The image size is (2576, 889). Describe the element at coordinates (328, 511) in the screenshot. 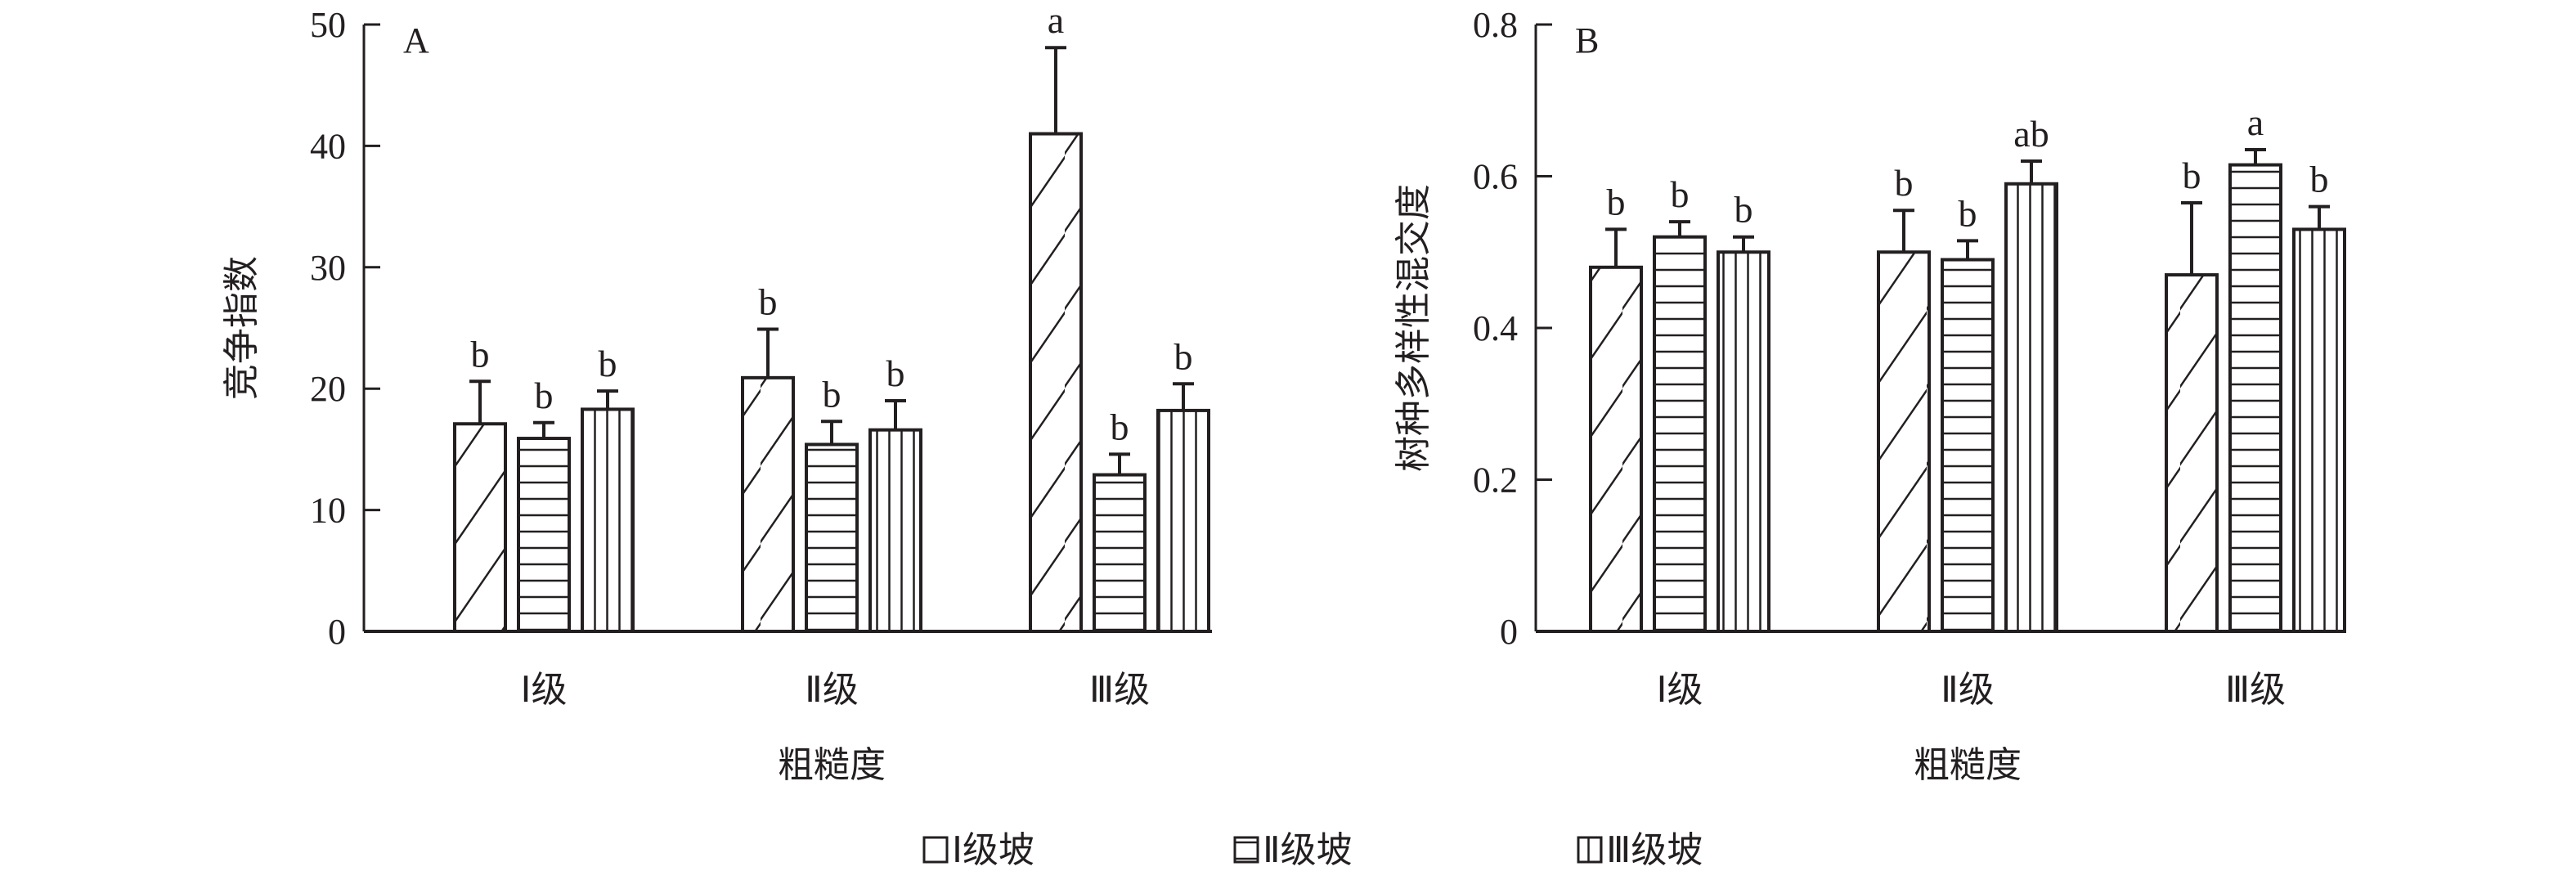

I see `y-tick-label: 10` at that location.